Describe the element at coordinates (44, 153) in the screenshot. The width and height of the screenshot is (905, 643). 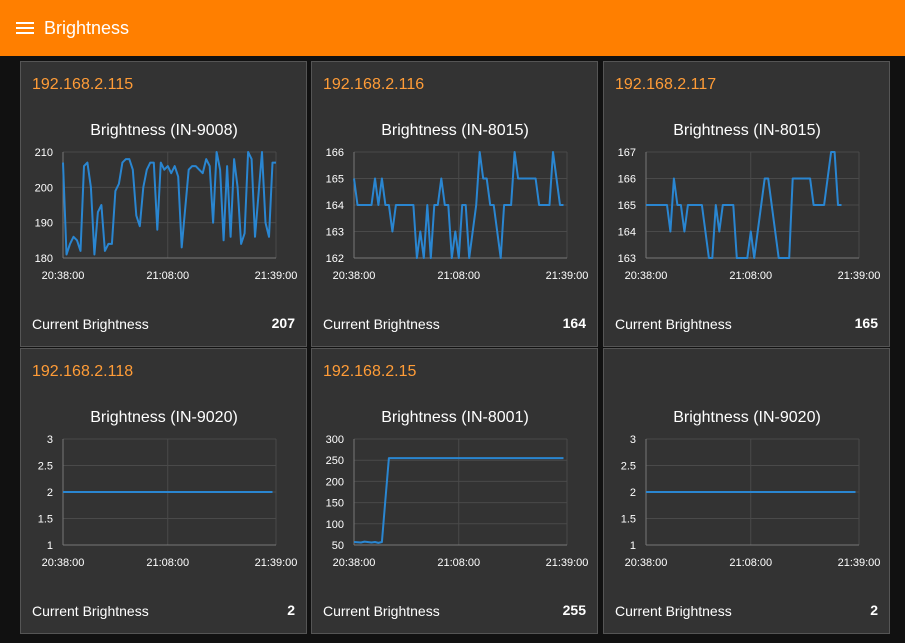
I see `y-tick-label: 210` at that location.